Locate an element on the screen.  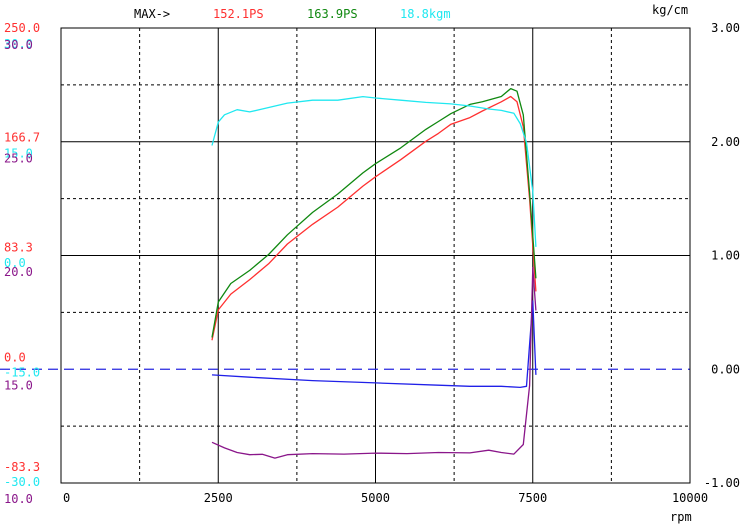
max-torque: 18.8kgm is located at coordinates (425, 14).